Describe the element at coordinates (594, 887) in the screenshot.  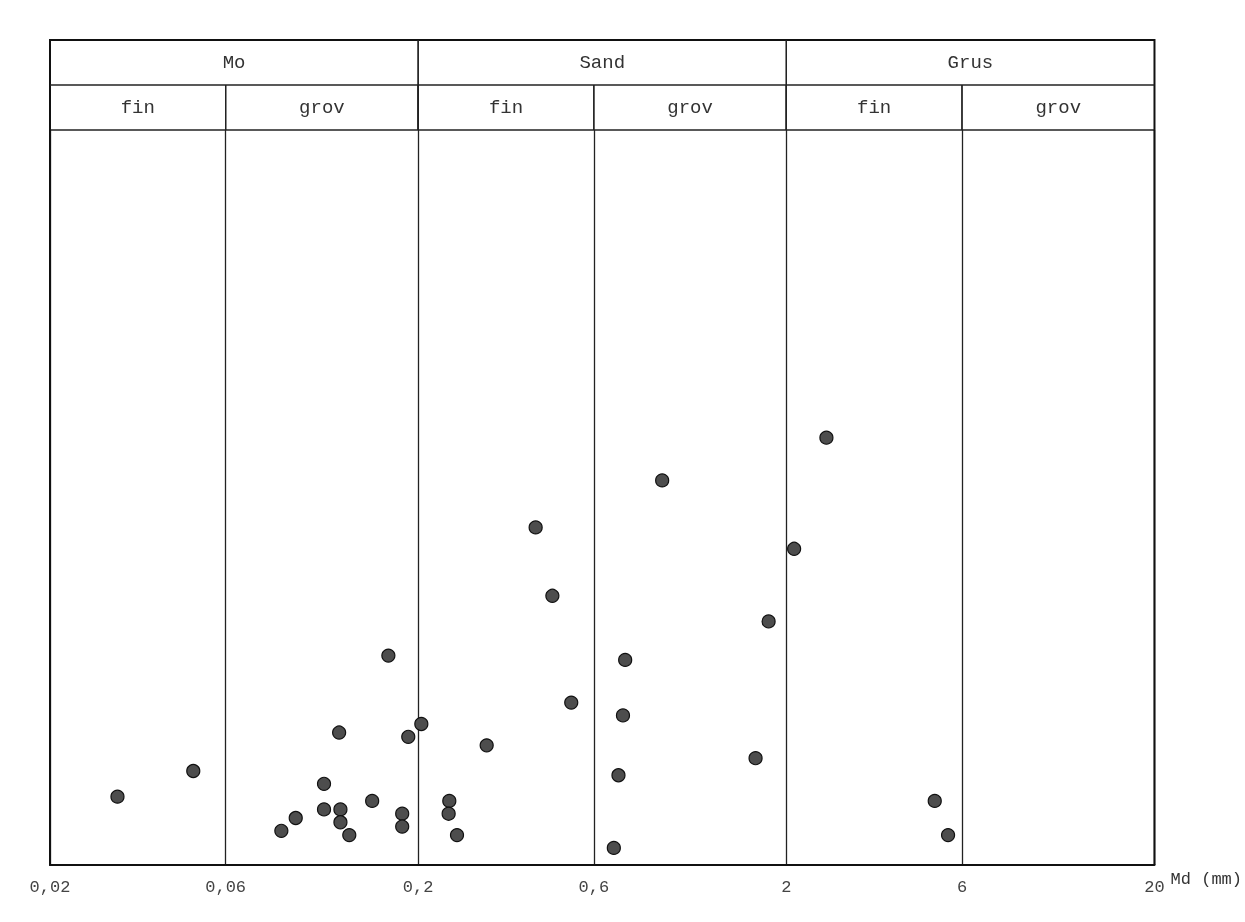
I see `x-tick-label: 0,6` at that location.